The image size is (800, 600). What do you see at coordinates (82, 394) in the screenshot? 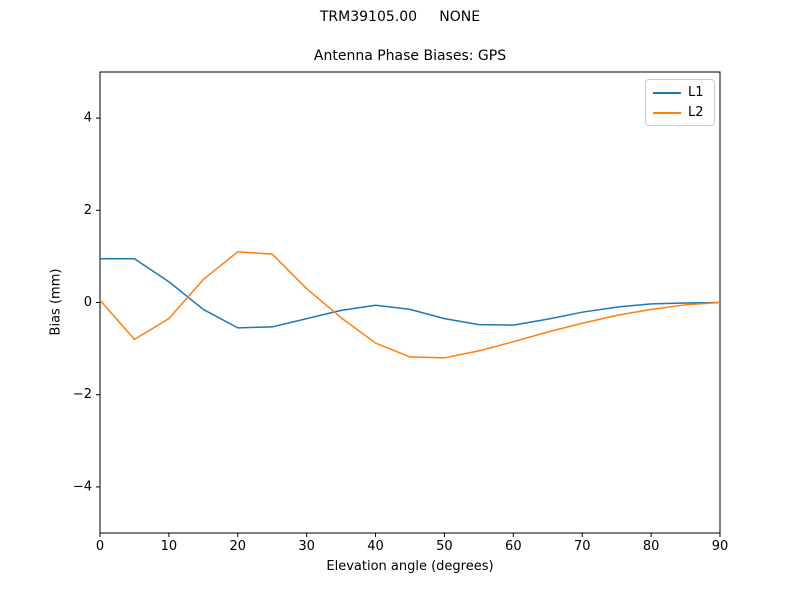
I see `y-tick-label: −2` at bounding box center [82, 394].